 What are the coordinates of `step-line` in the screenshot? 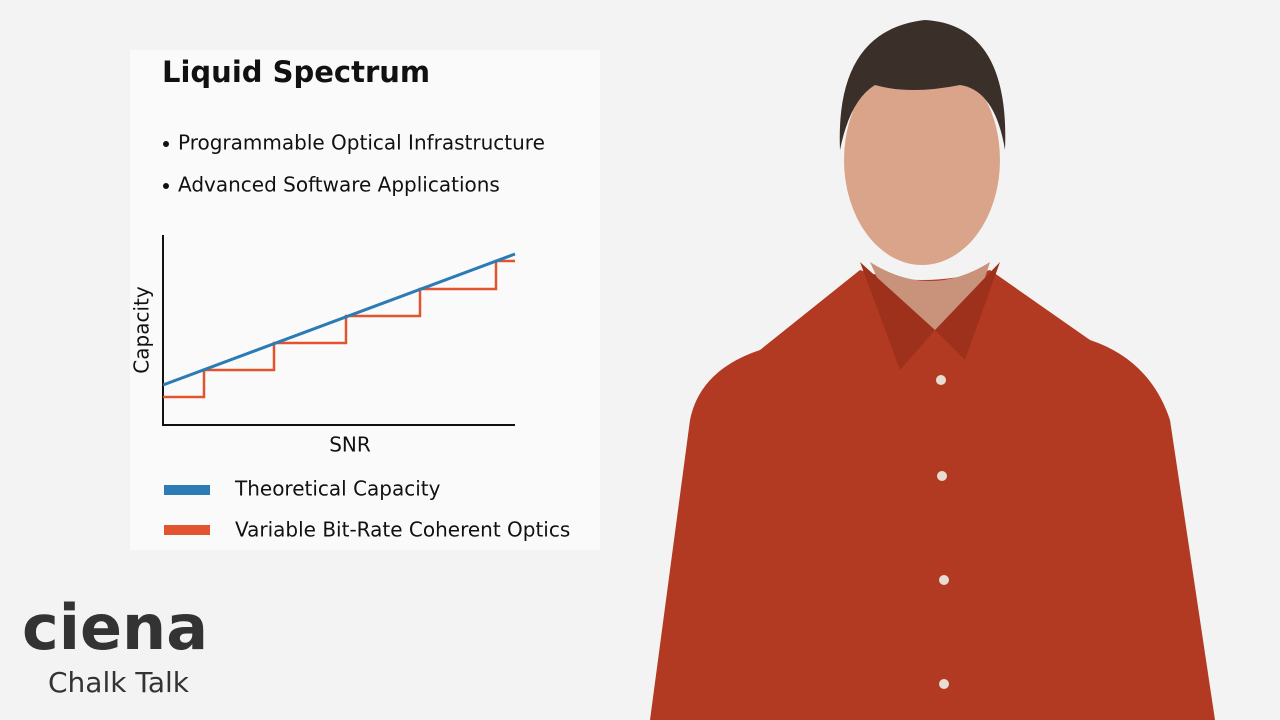 It's located at (339, 329).